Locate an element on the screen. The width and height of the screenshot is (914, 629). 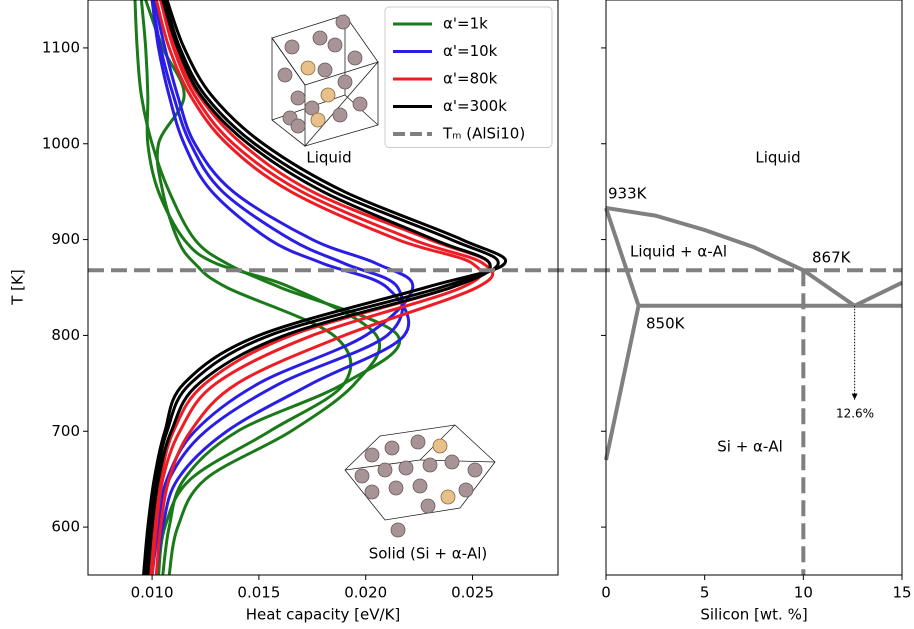
legend-box is located at coordinates (468, 77).